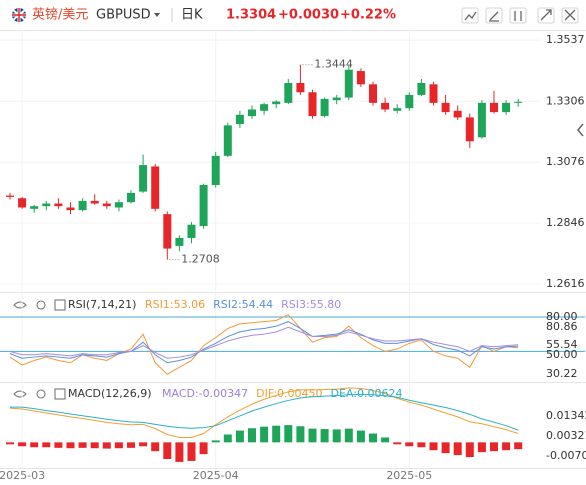  I want to click on dropdown-arrow, so click(157, 15).